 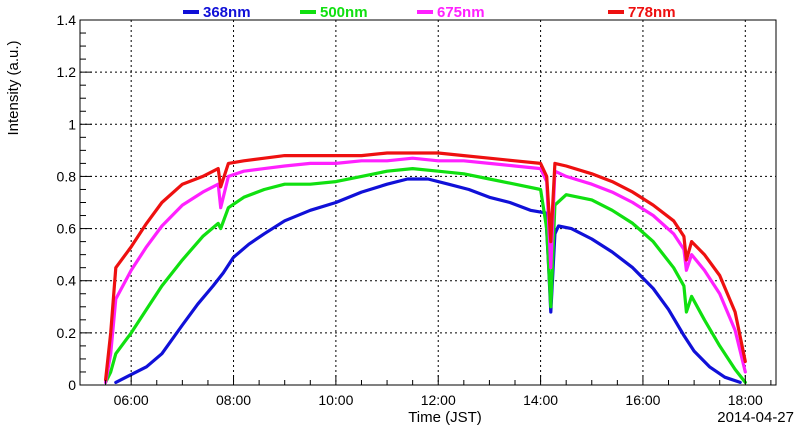 I want to click on x-tick-label: 08:00, so click(x=233, y=400).